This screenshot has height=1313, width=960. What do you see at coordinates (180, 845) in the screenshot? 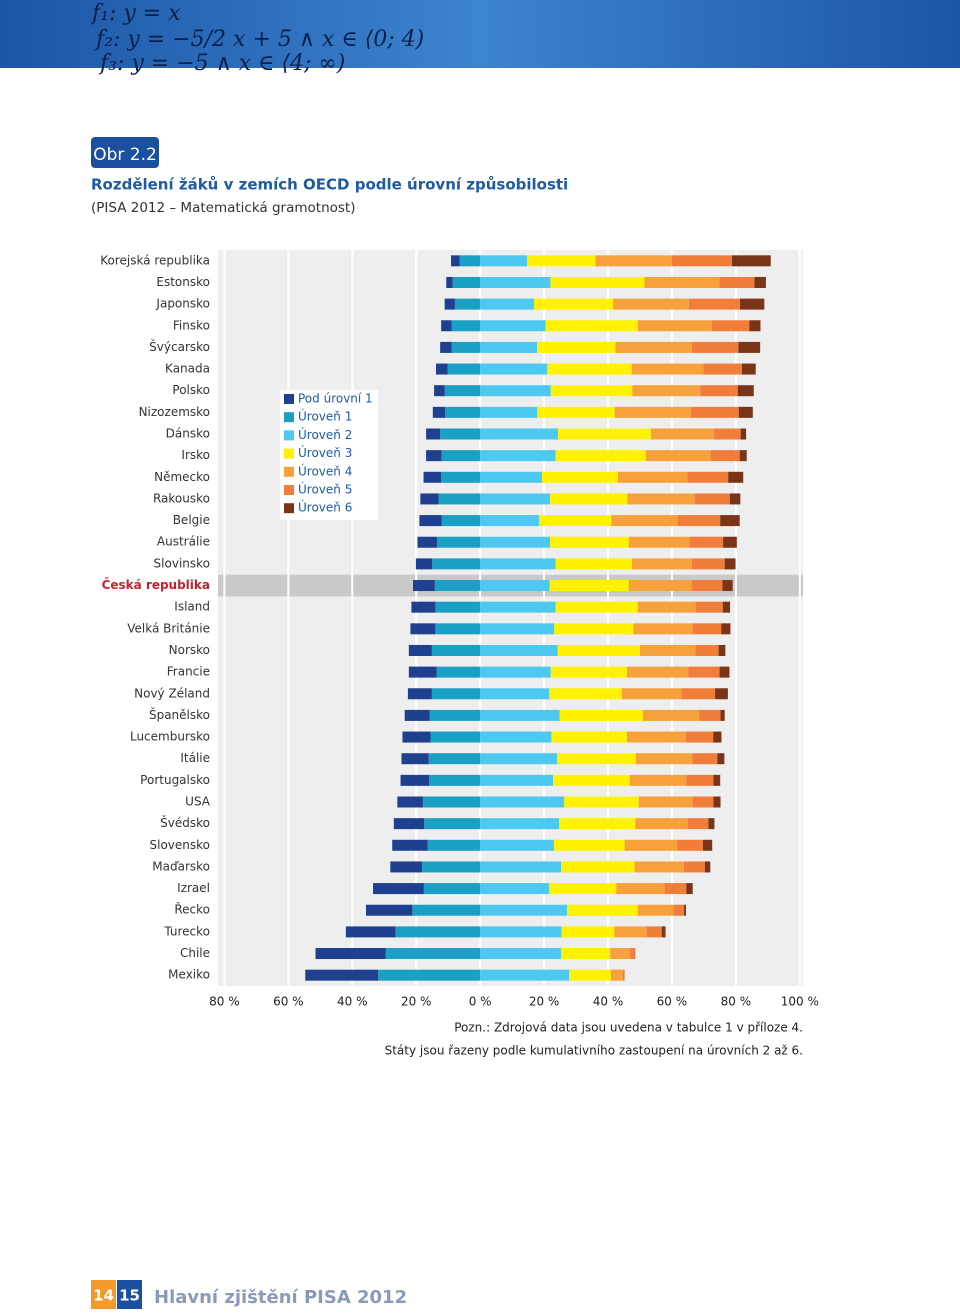
I see `y-tick-label: Slovensko` at bounding box center [180, 845].